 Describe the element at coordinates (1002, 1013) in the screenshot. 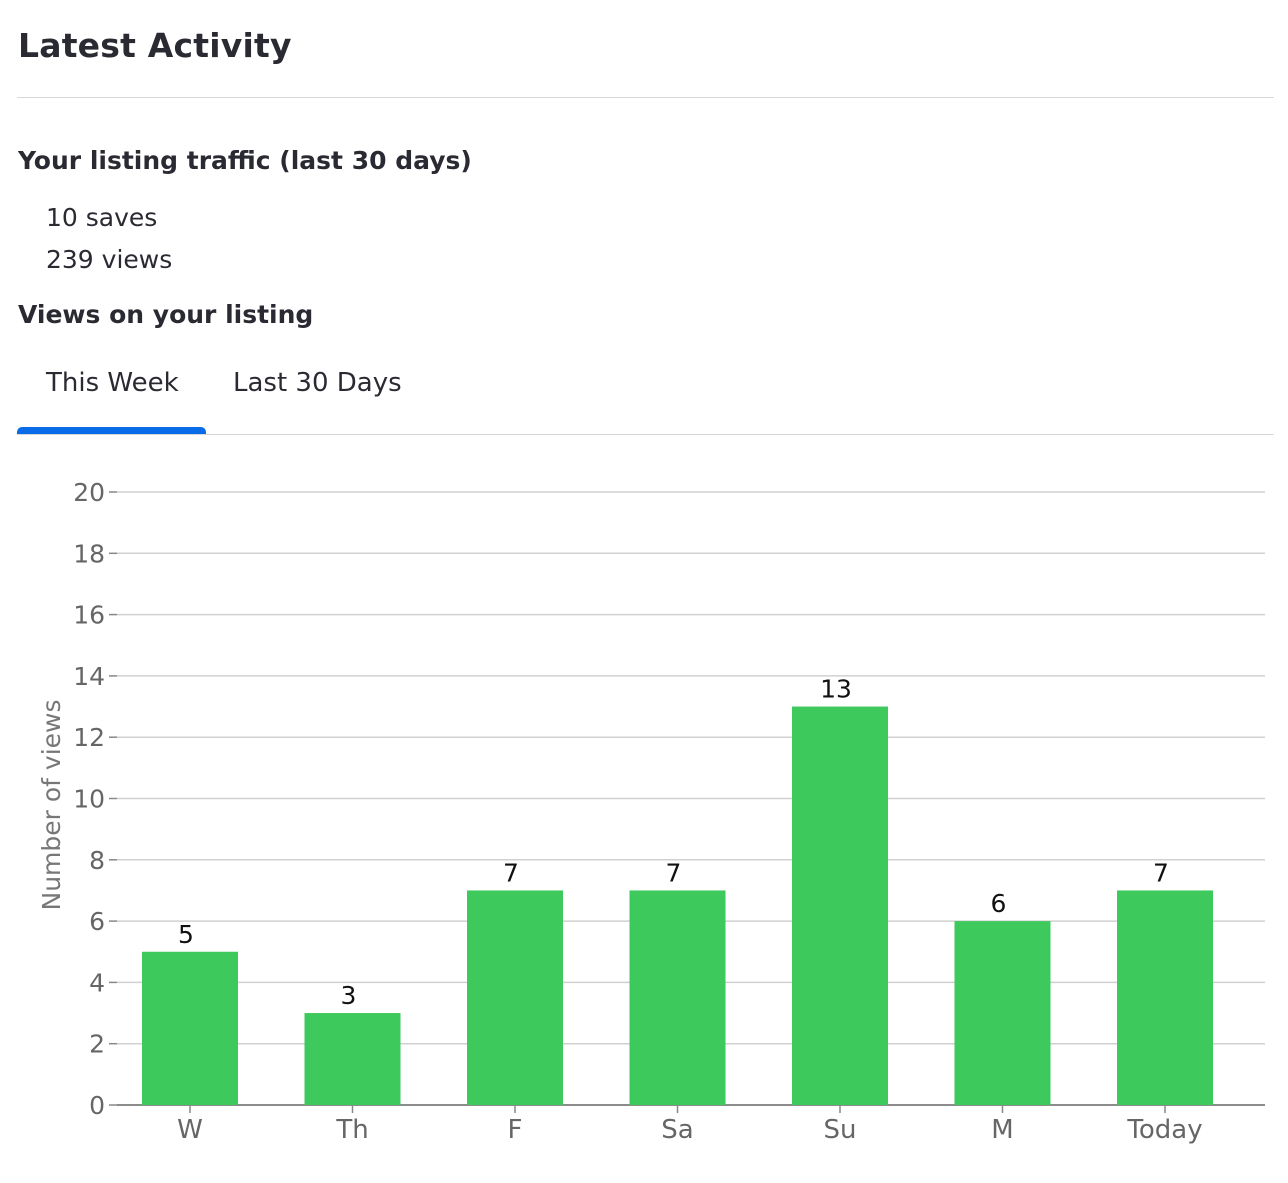

I see `bar-m` at that location.